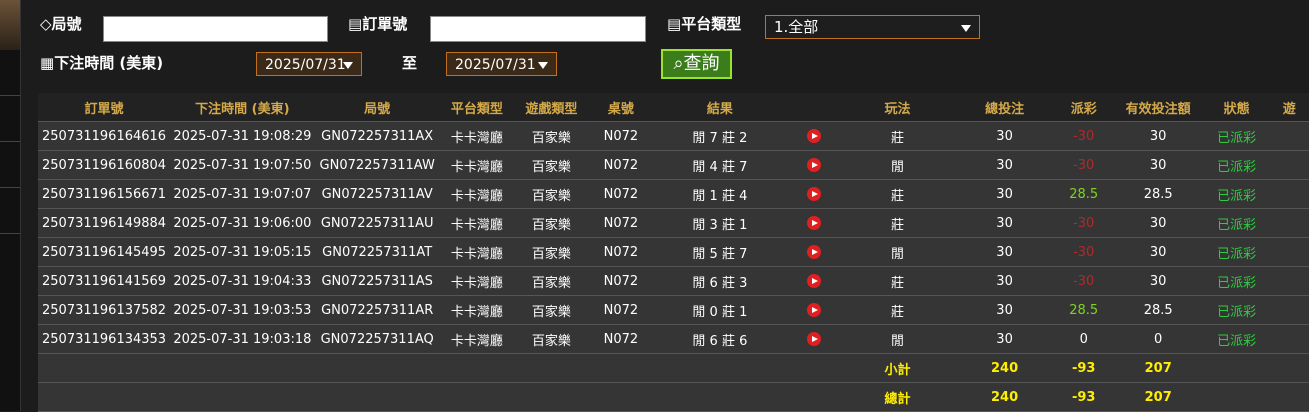 The height and width of the screenshot is (412, 1309). What do you see at coordinates (104, 339) in the screenshot?
I see `table-cell: 250731196134353` at bounding box center [104, 339].